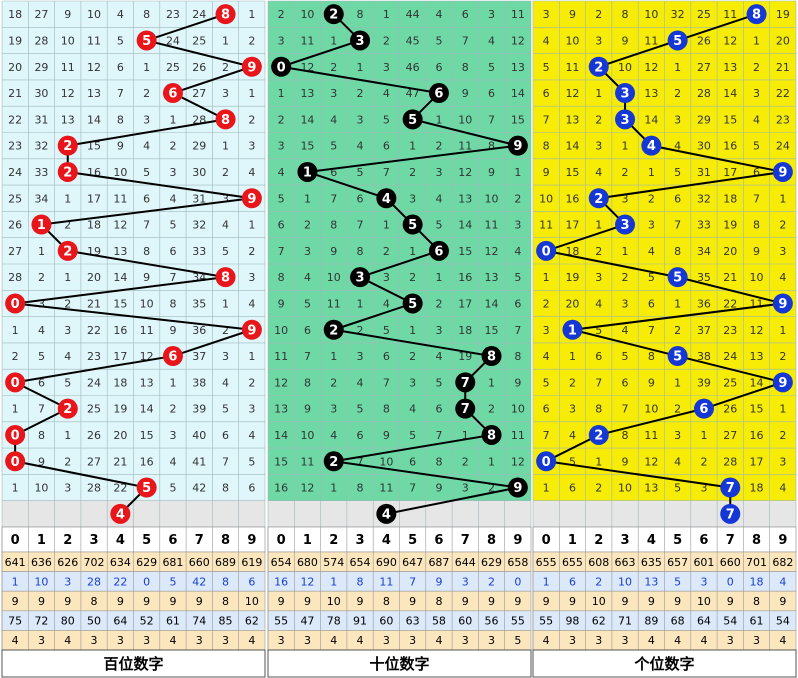  I want to click on miss-count: 18, so click(94, 225).